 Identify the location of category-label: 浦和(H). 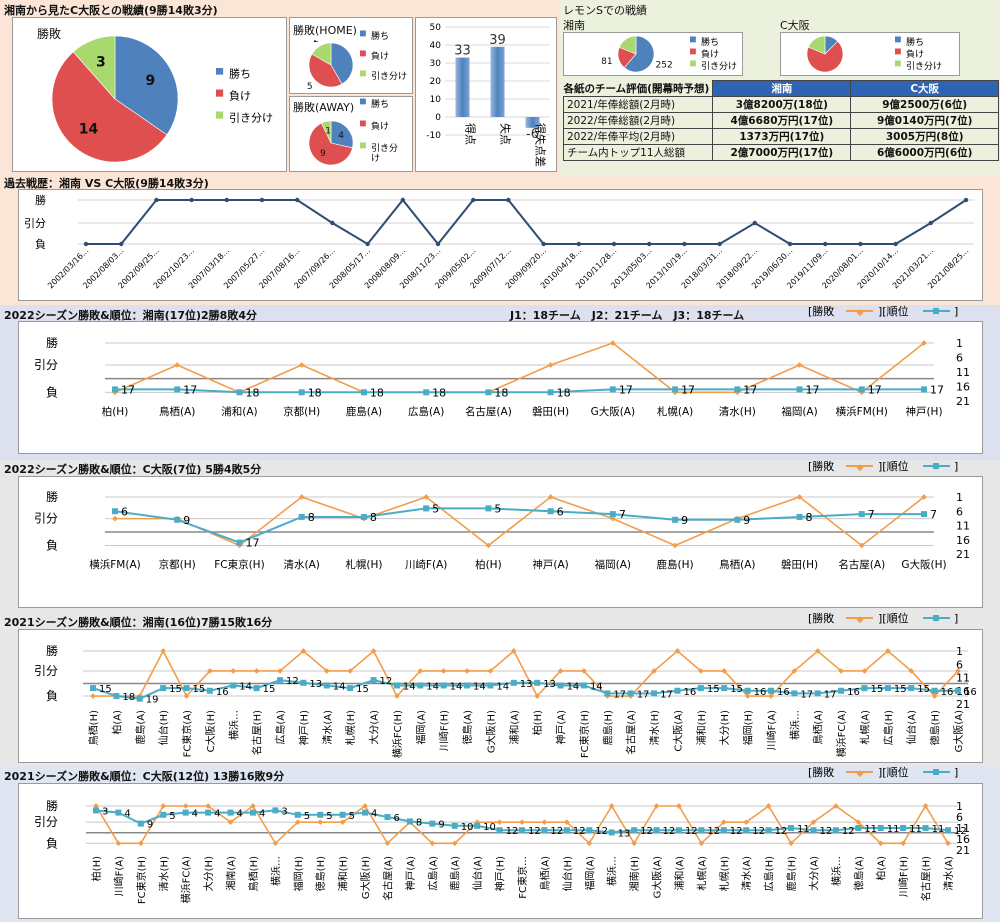
(343, 873).